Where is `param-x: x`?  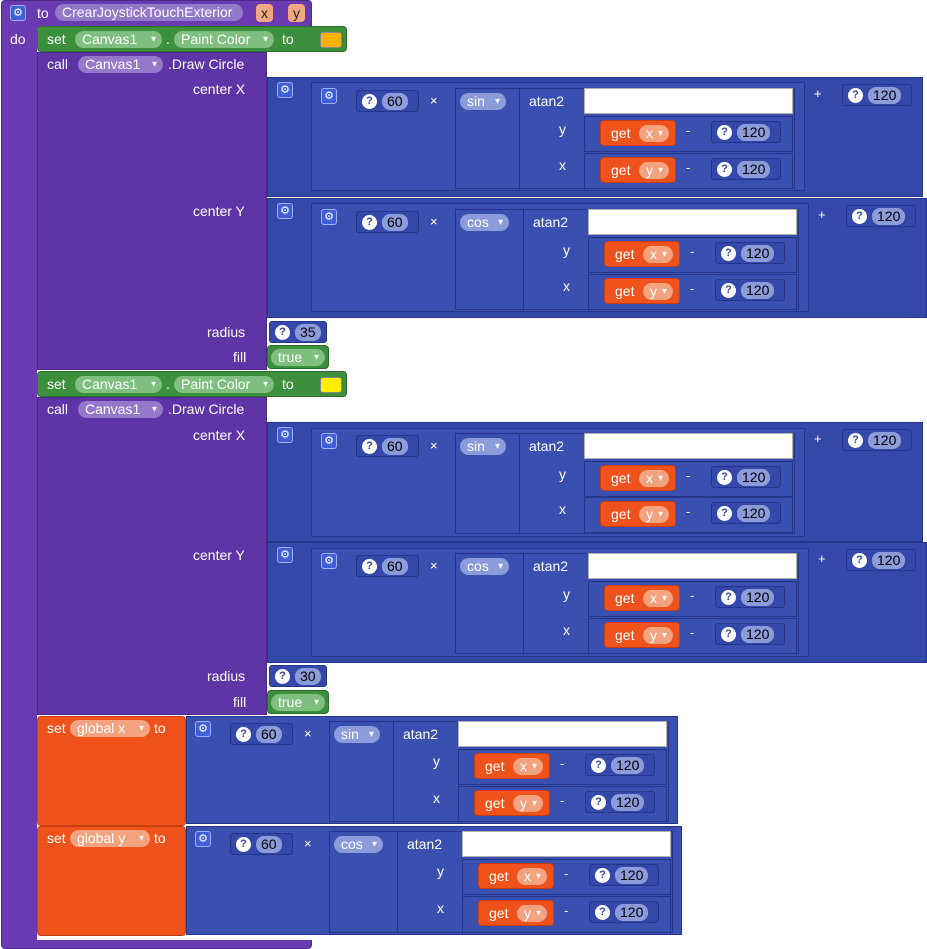
param-x: x is located at coordinates (264, 13).